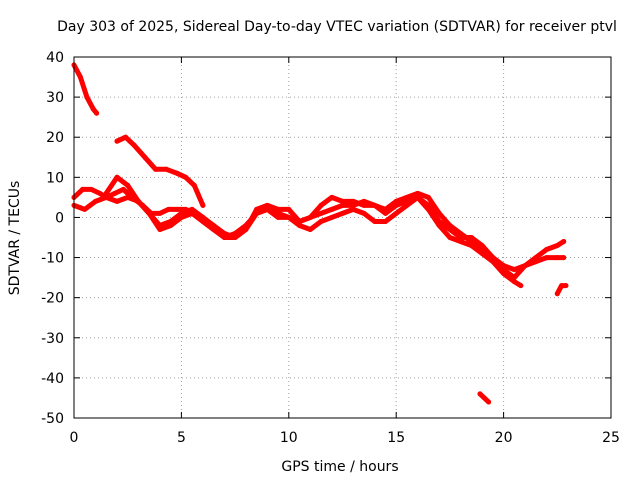 This screenshot has height=480, width=640. Describe the element at coordinates (396, 438) in the screenshot. I see `x-tick-label: 15` at that location.